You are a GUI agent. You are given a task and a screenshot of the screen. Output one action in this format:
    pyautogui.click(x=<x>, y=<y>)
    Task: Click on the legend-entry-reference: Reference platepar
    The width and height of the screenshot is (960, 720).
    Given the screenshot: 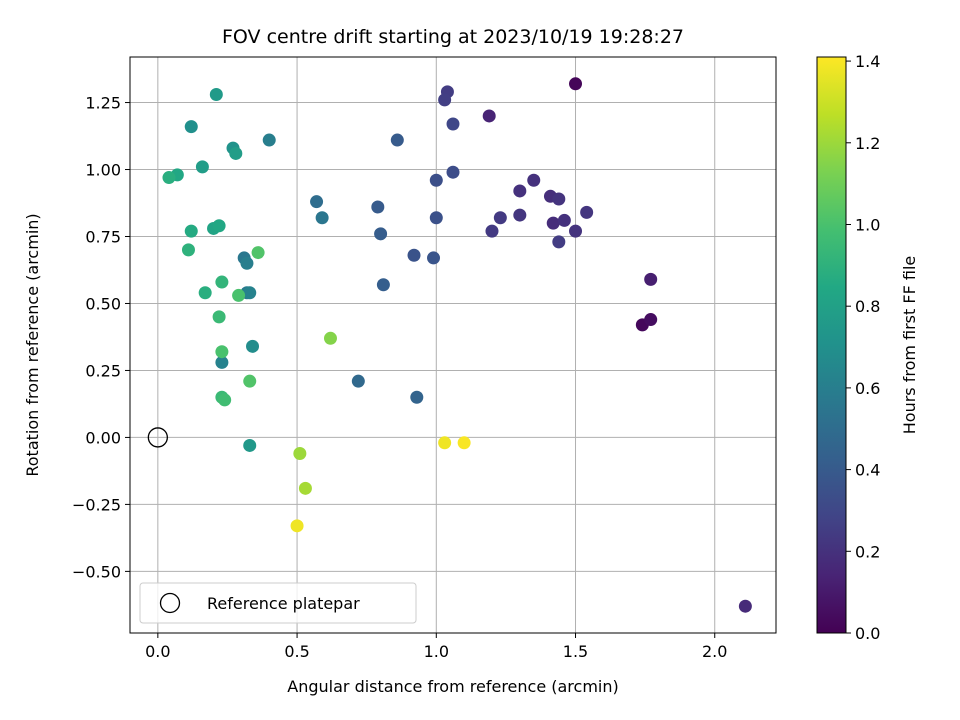 What is the action you would take?
    pyautogui.click(x=283, y=603)
    